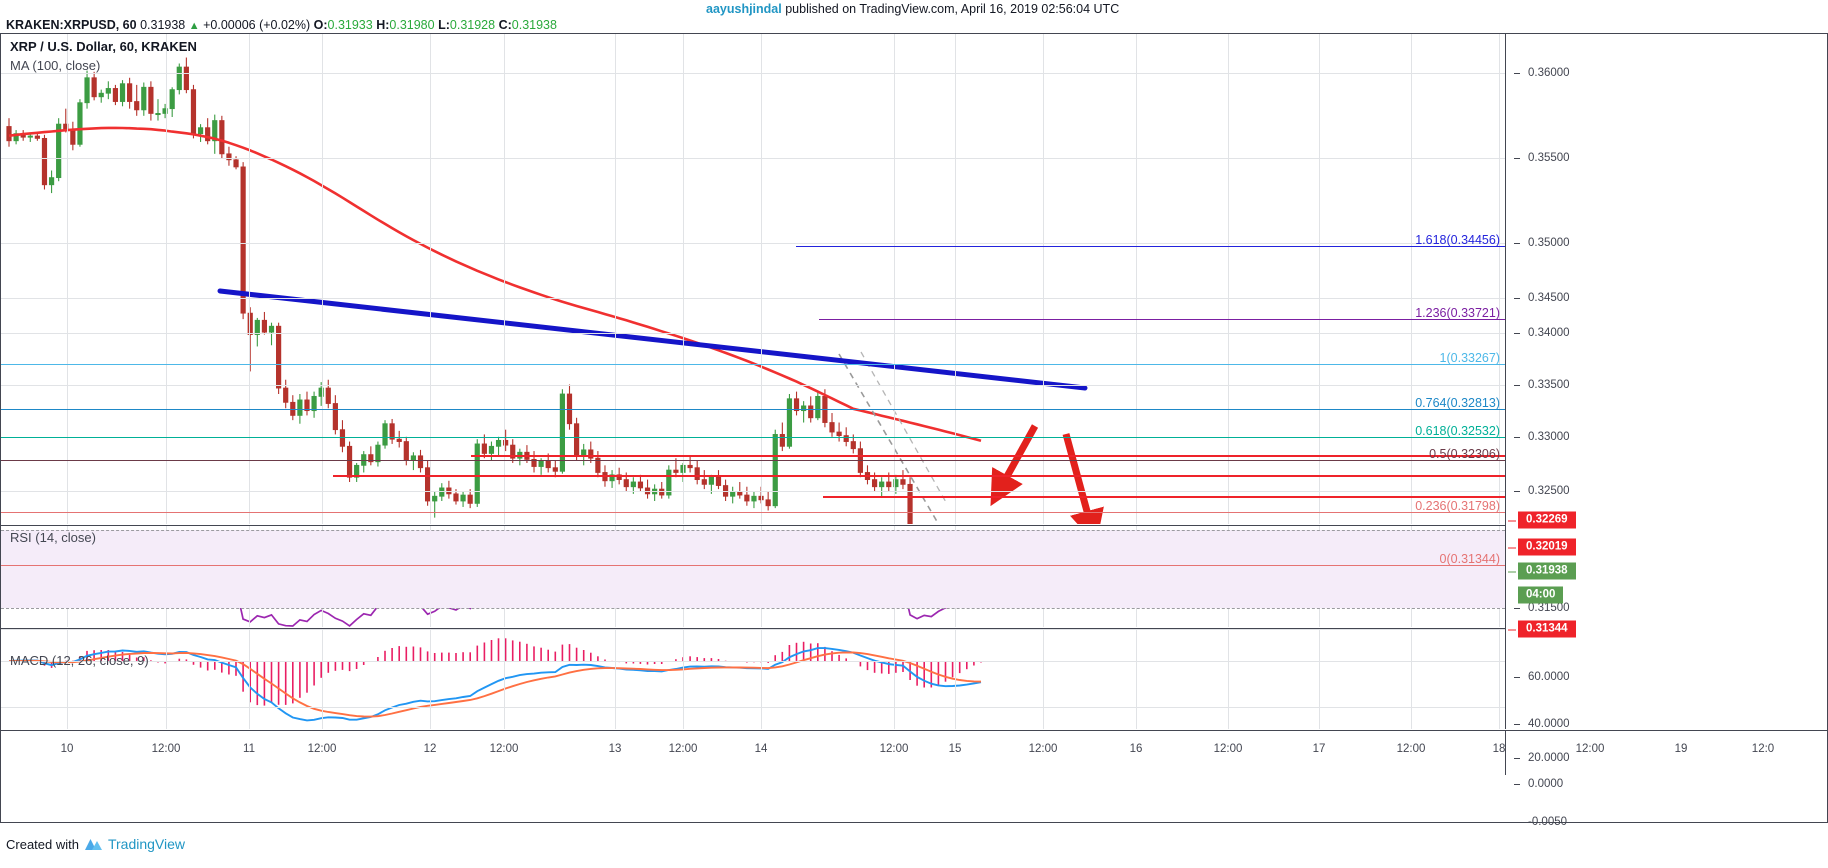 The height and width of the screenshot is (868, 1828). Describe the element at coordinates (753, 512) in the screenshot. I see `fib-line-0.236(0.31798)` at that location.